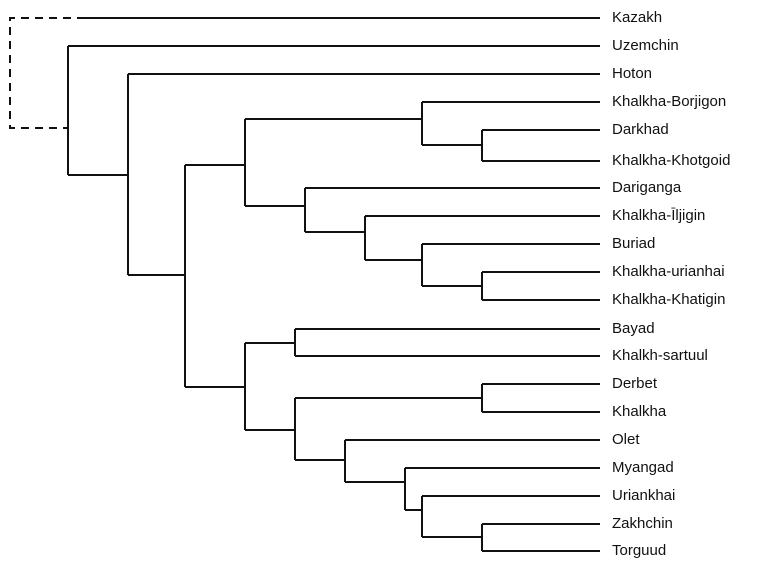 This screenshot has width=784, height=566. What do you see at coordinates (632, 73) in the screenshot?
I see `leaf-label: Hoton` at bounding box center [632, 73].